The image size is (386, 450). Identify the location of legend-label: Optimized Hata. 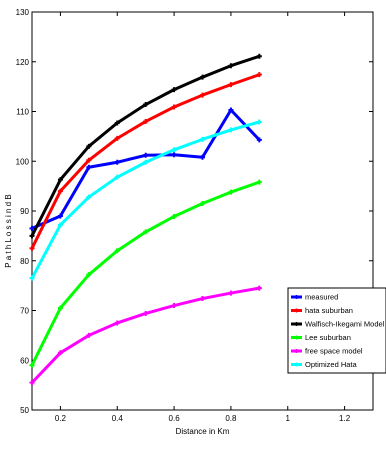
(331, 364).